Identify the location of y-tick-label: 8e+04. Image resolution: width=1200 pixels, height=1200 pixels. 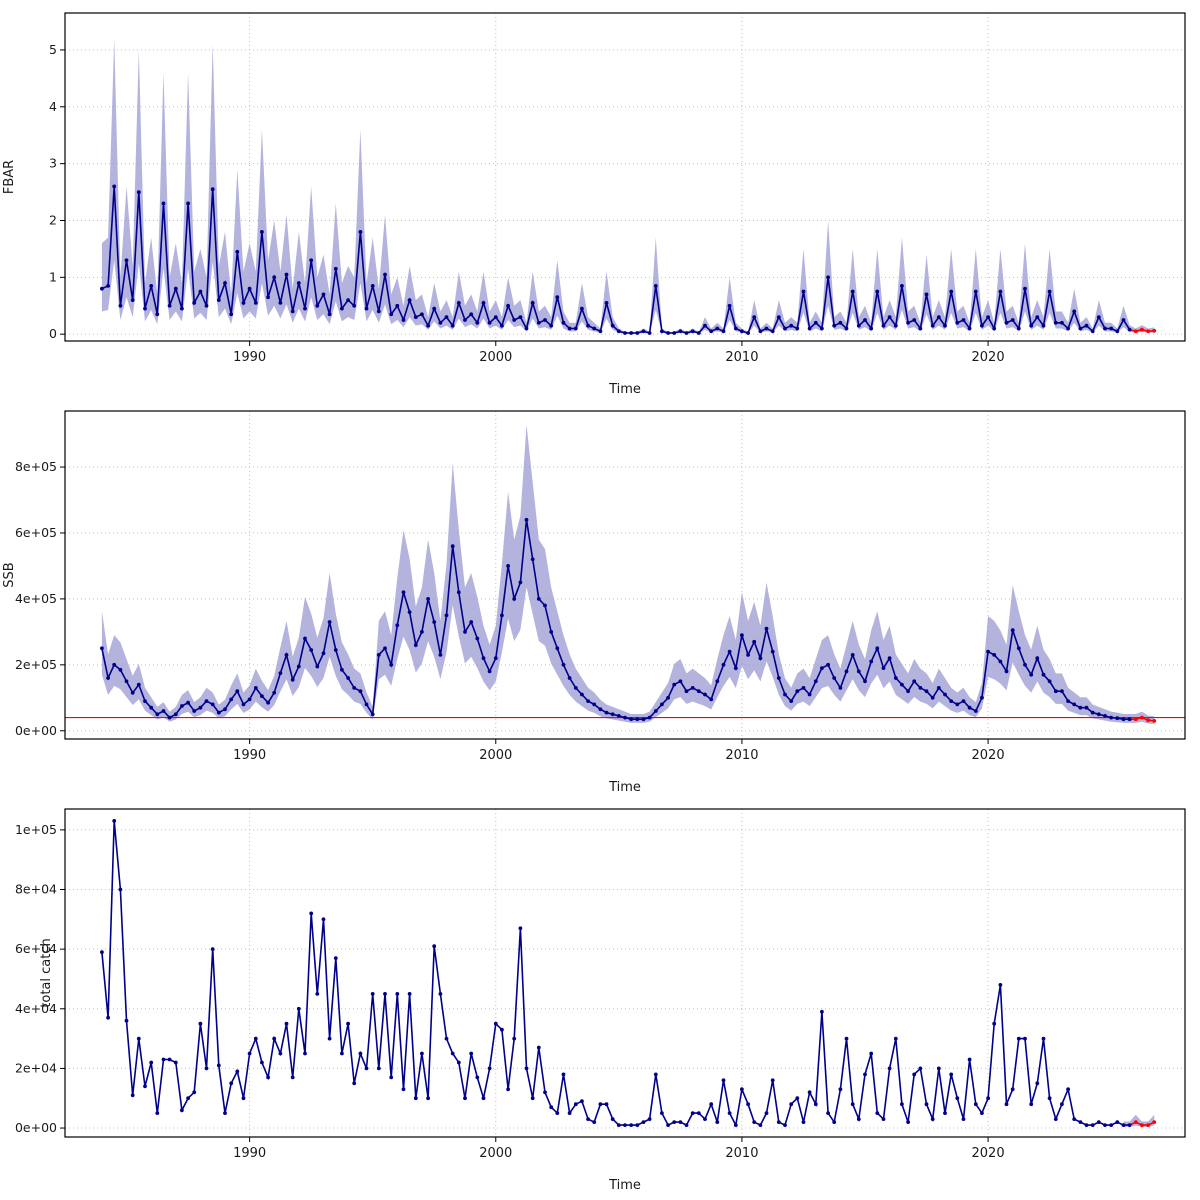
(36, 889).